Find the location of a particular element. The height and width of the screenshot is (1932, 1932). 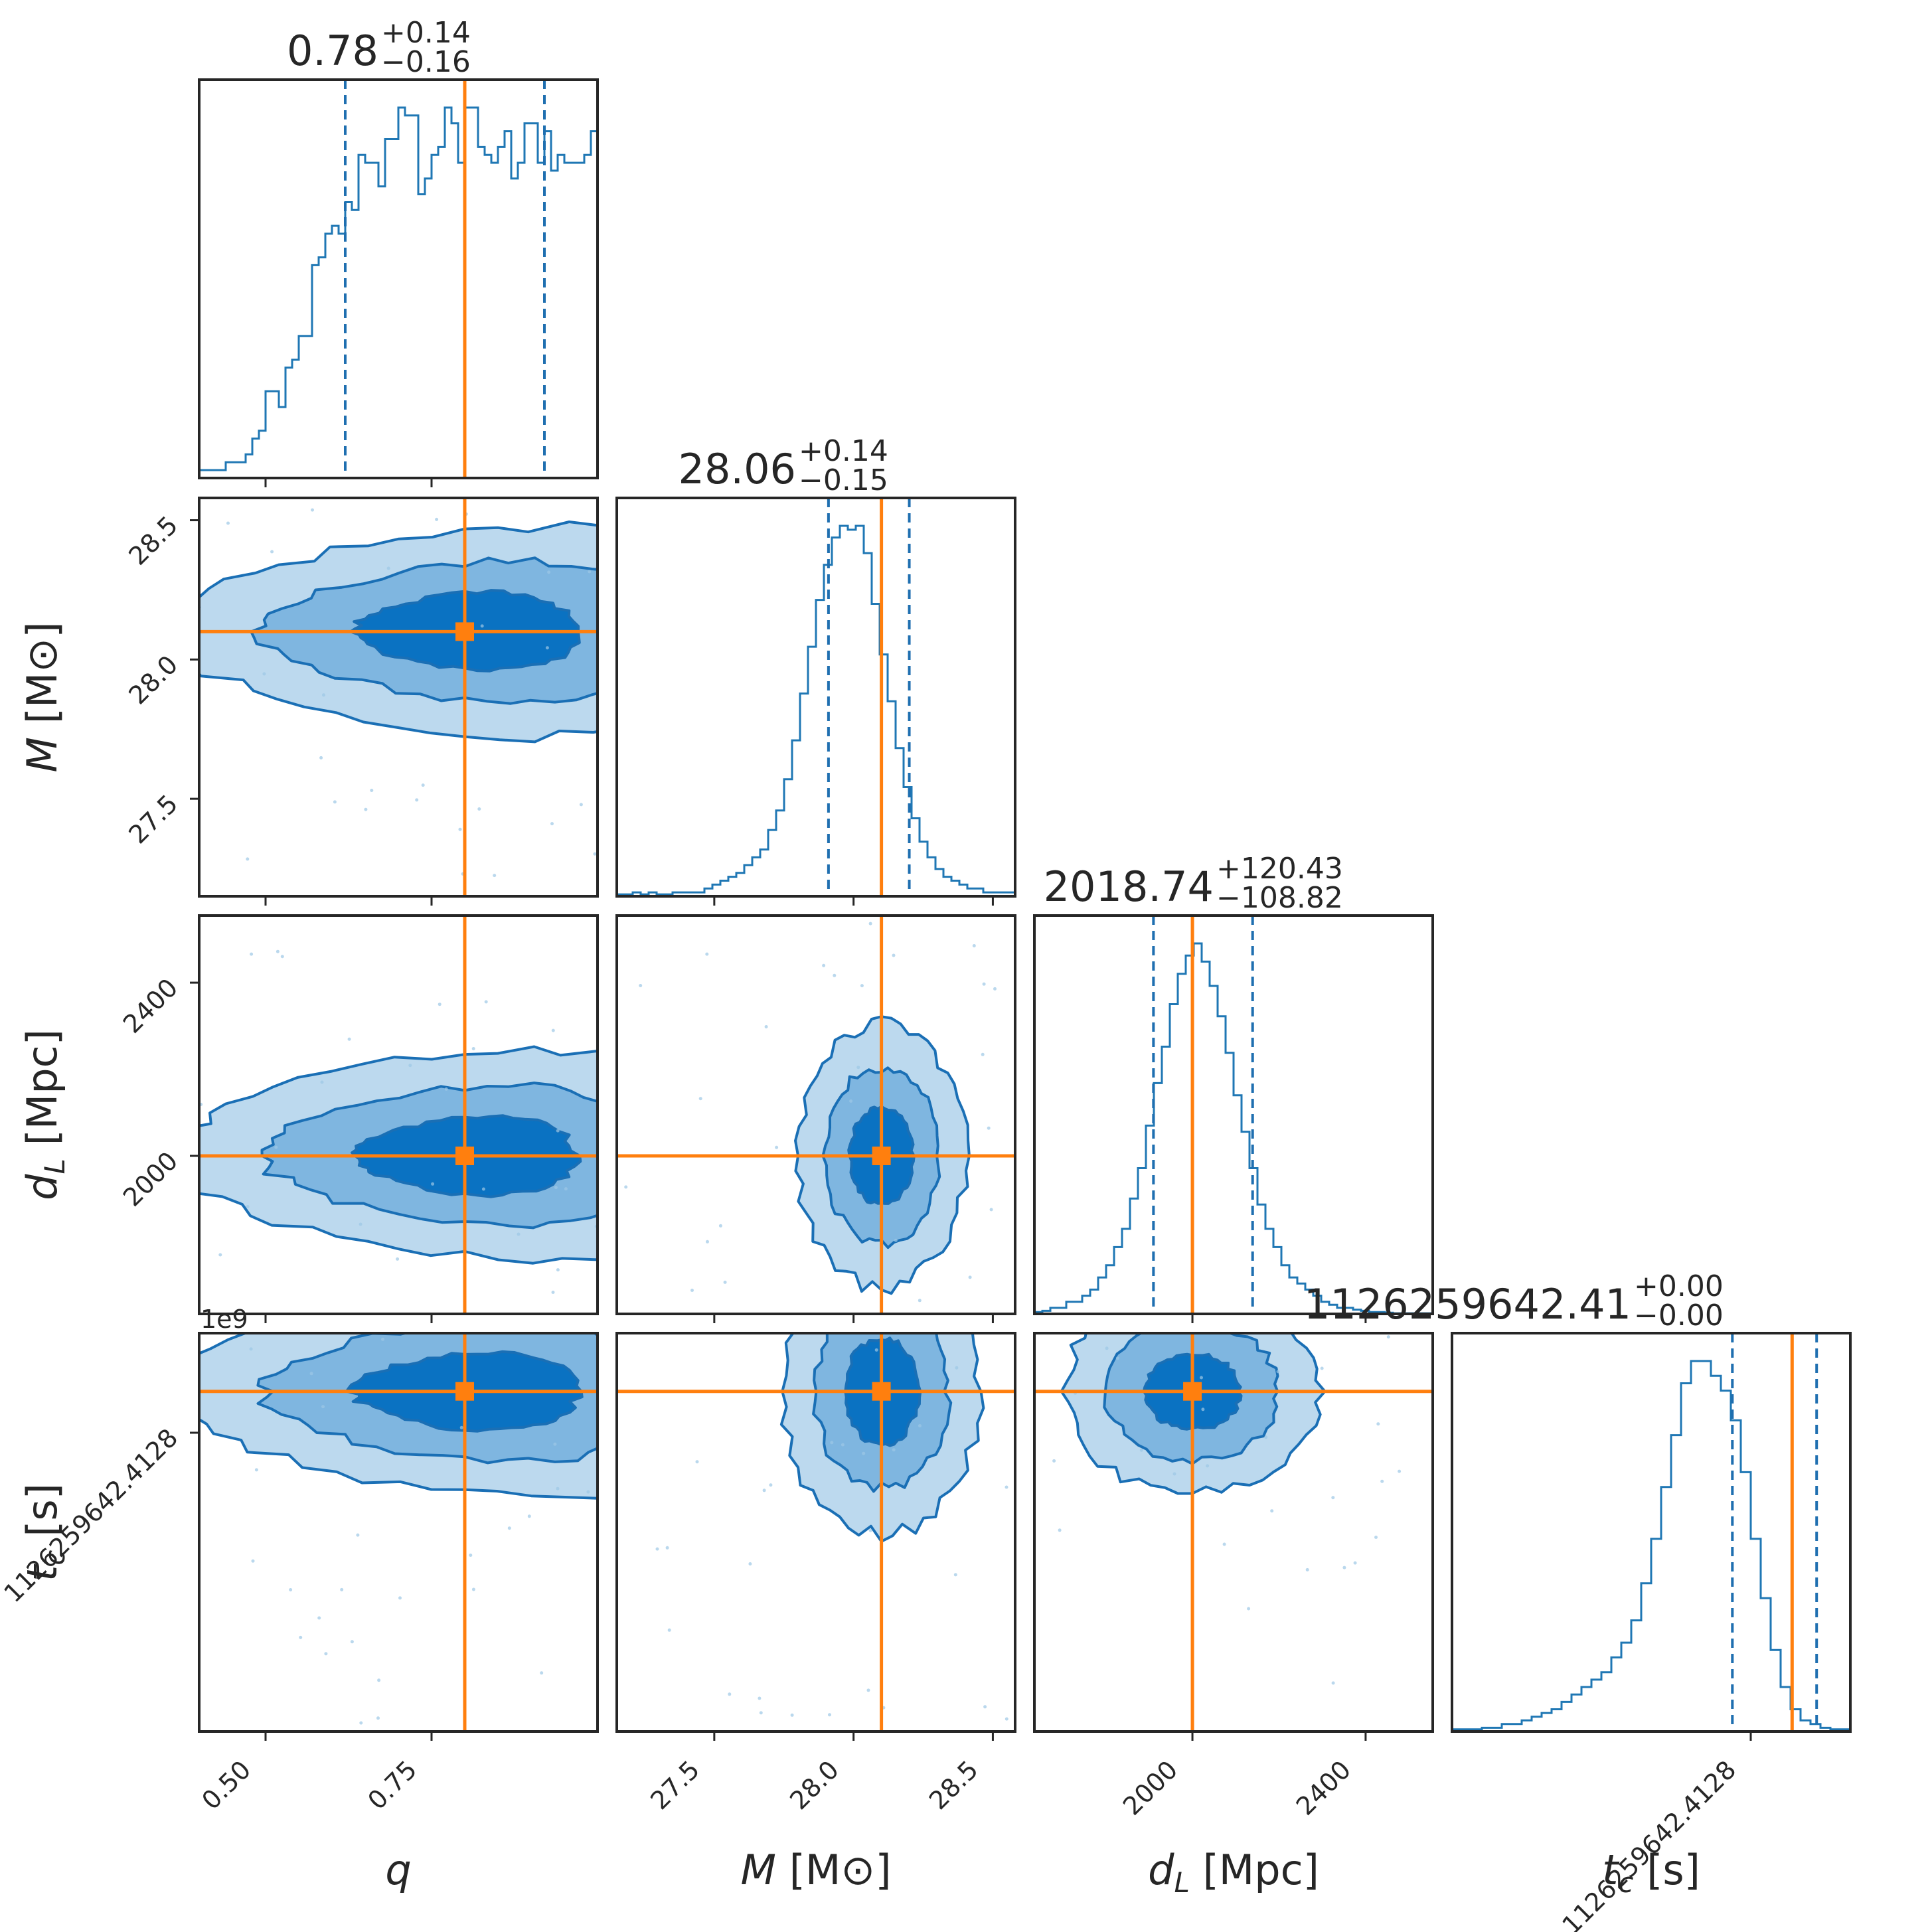

panel-dL-vs-q is located at coordinates (398, 1115).